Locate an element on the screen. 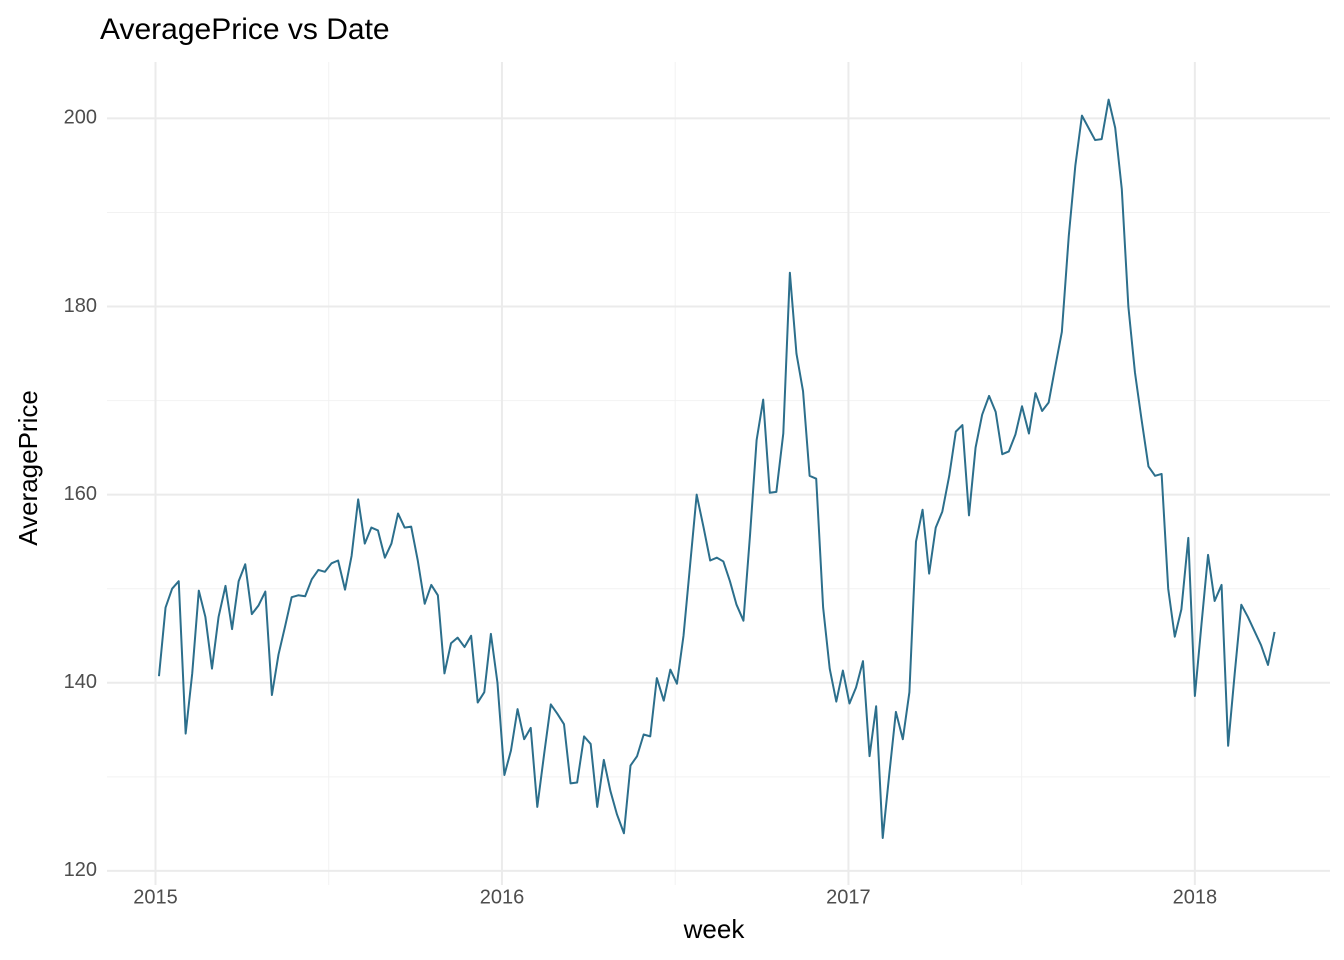 The image size is (1344, 960). y-axis-label: AveragePrice is located at coordinates (28, 468).